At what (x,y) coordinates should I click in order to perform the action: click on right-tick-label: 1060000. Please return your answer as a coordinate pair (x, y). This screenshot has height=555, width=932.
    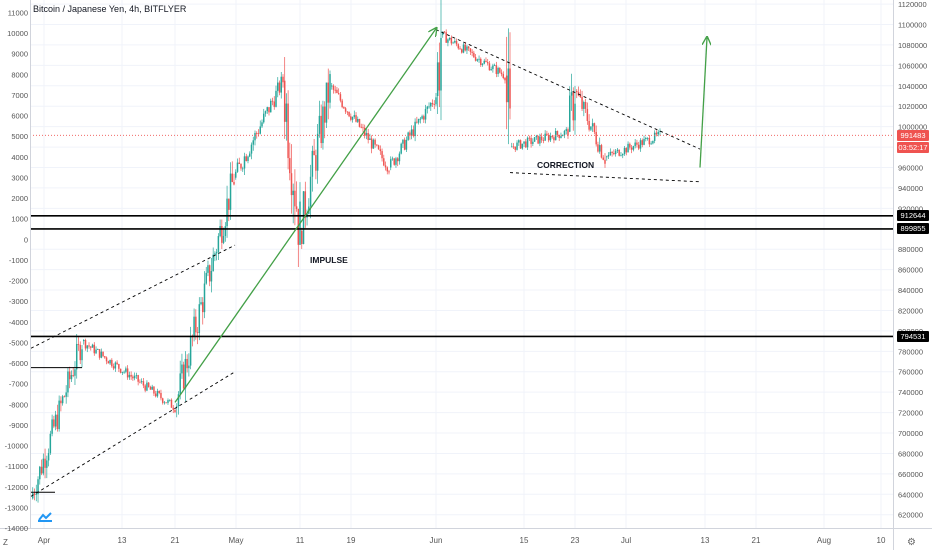
    Looking at the image, I should click on (912, 65).